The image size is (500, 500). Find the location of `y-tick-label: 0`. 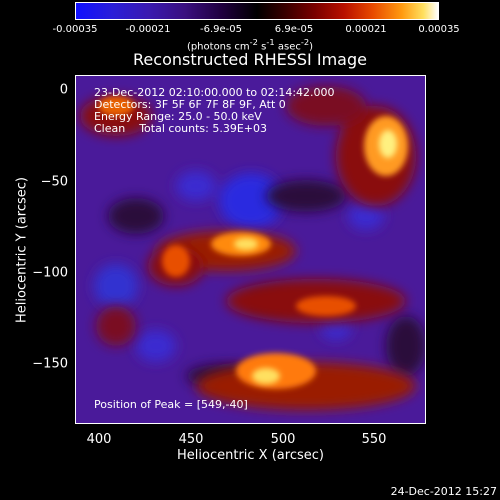

y-tick-label: 0 is located at coordinates (63, 90).